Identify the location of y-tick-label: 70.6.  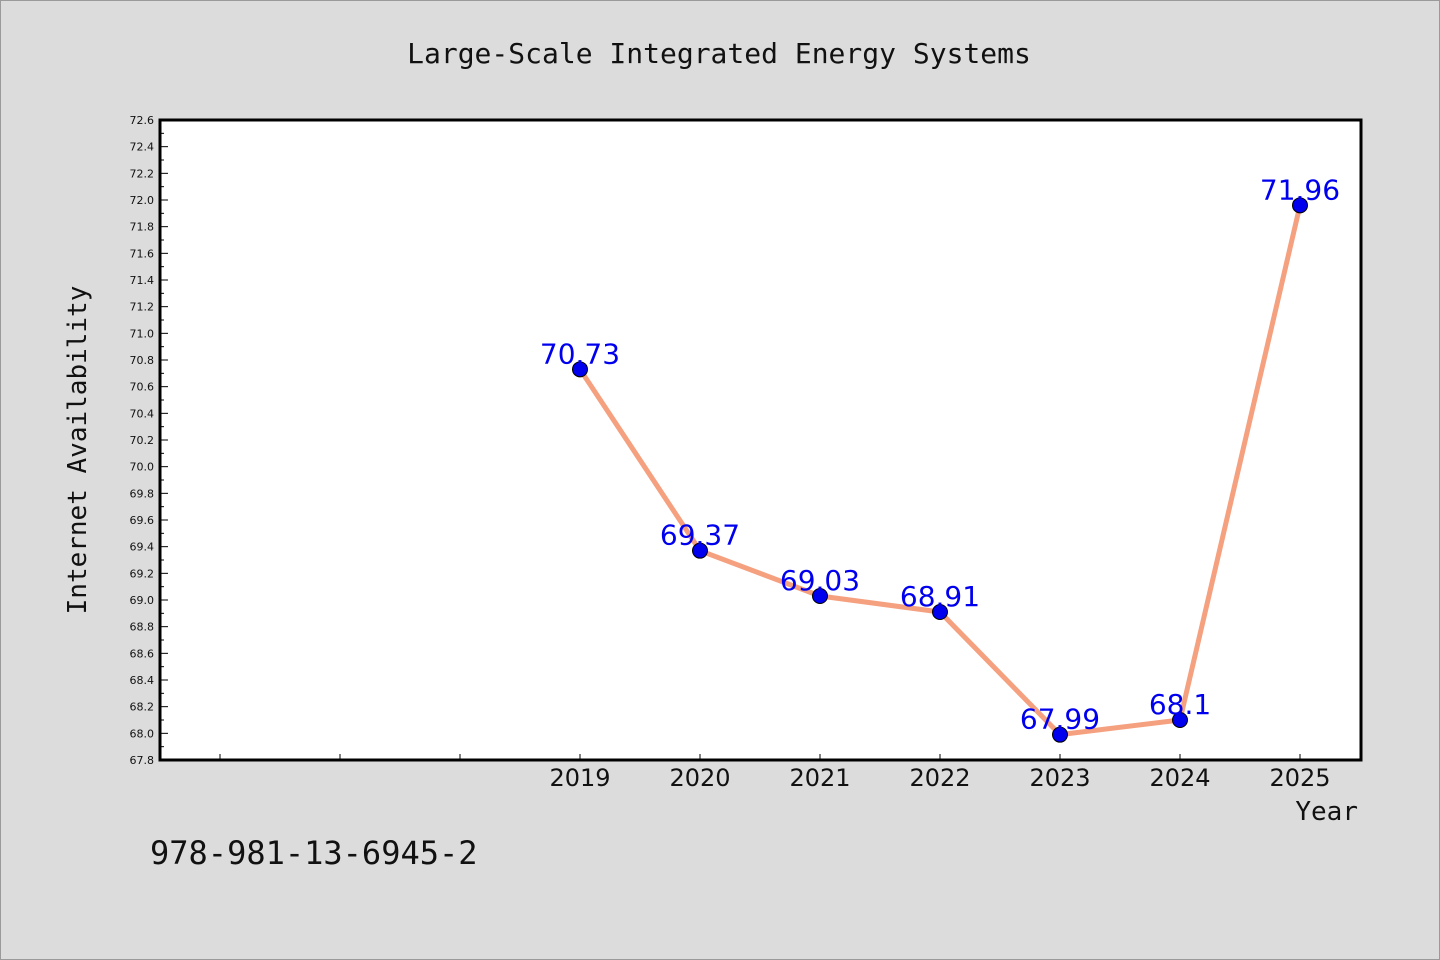
(142, 387).